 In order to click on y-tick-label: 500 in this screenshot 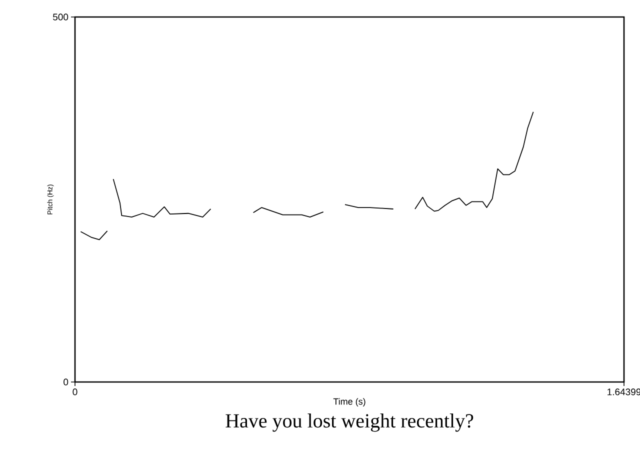, I will do `click(60, 17)`.